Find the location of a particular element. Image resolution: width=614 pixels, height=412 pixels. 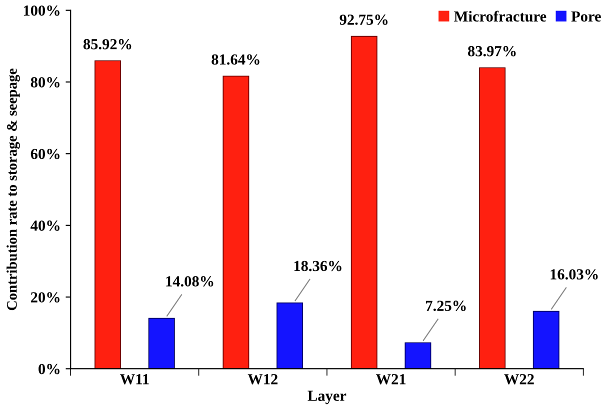

y-tick-label: 40% is located at coordinates (45, 225).